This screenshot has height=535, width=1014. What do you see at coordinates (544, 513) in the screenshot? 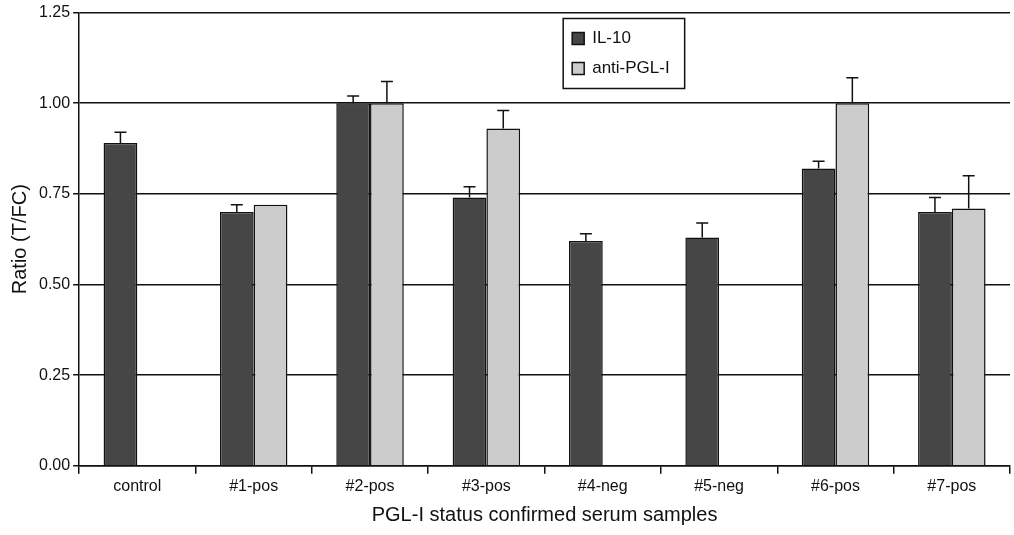
I see `x-axis-title: PGL-I status confirmed serum samples` at bounding box center [544, 513].